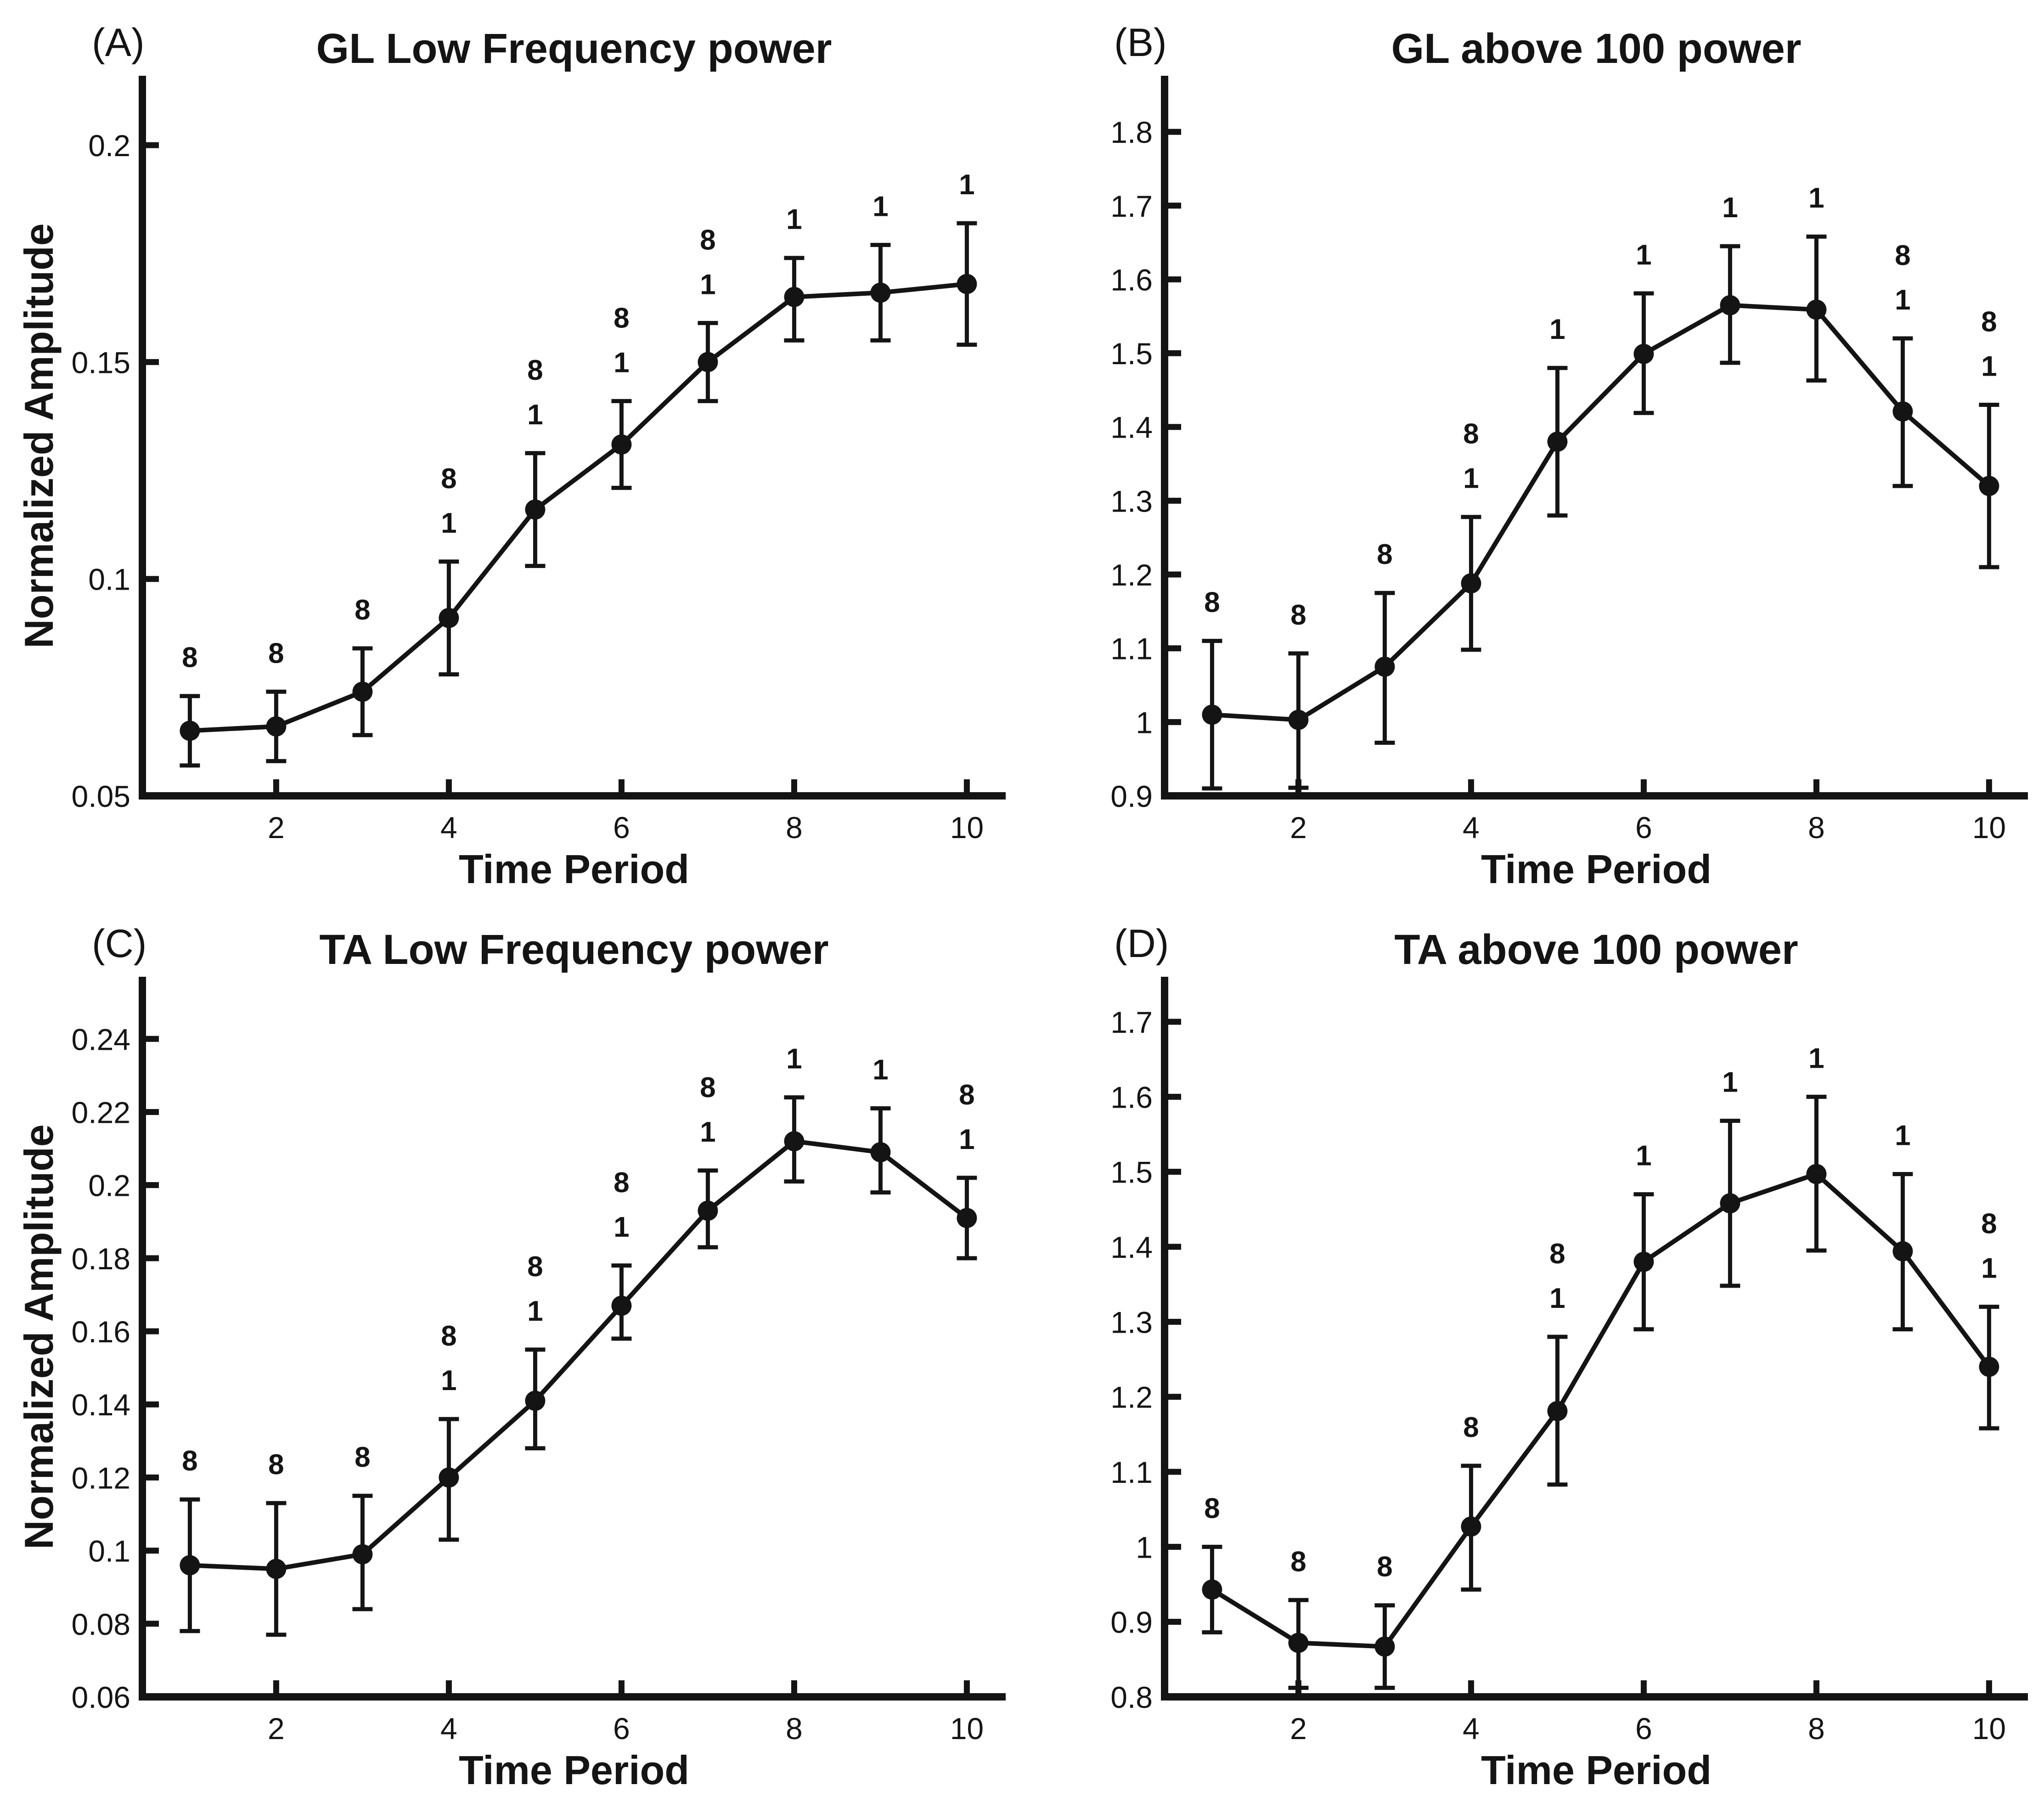 This screenshot has height=1802, width=2044. What do you see at coordinates (1596, 949) in the screenshot?
I see `chart-title: TA above 100 power` at bounding box center [1596, 949].